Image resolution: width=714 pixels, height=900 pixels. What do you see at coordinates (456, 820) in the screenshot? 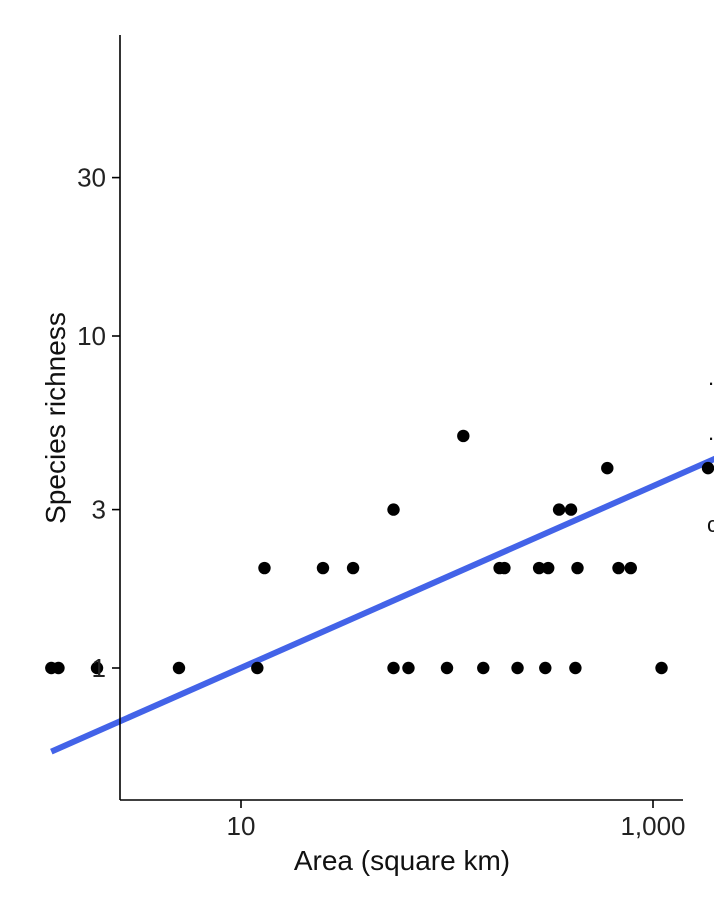
I see `x-axis-ticks: 101,000100,000` at bounding box center [456, 820].